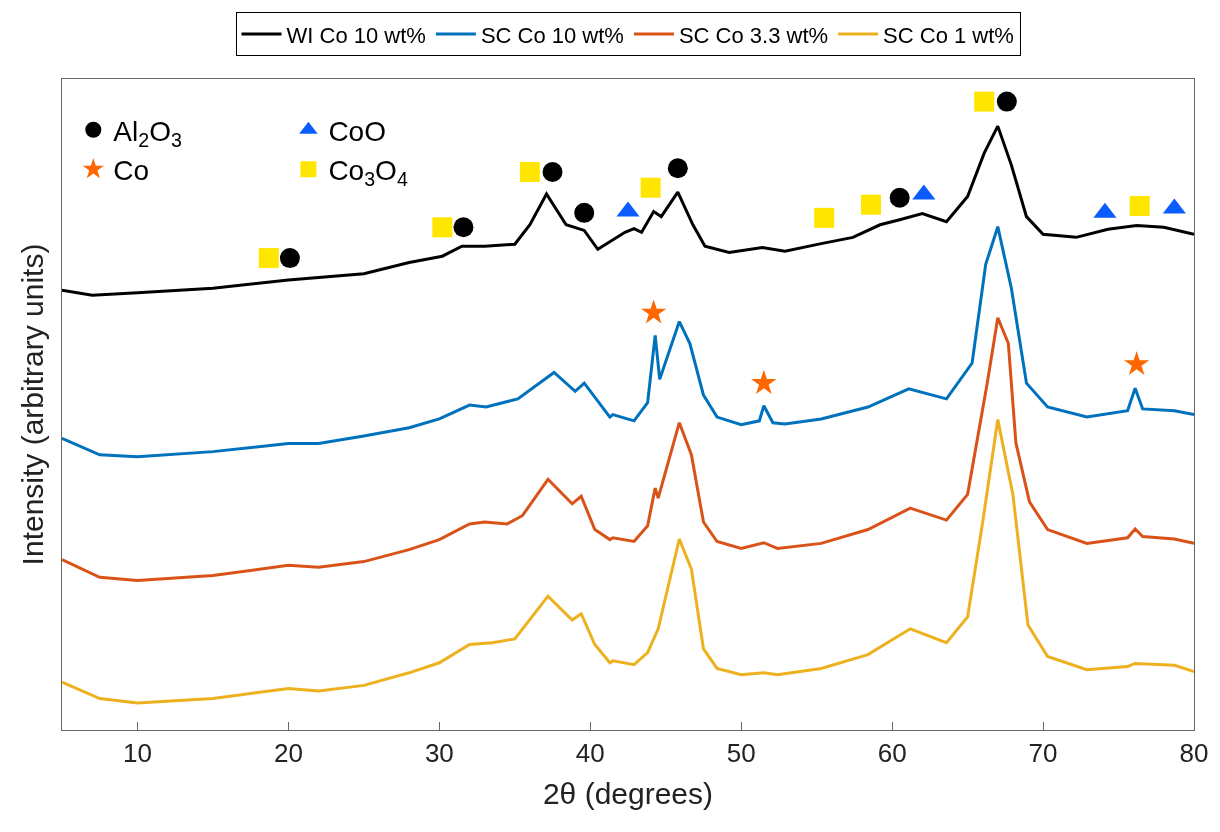 The height and width of the screenshot is (832, 1220). I want to click on legend-label: SC Co 3.3 wt%, so click(753, 35).